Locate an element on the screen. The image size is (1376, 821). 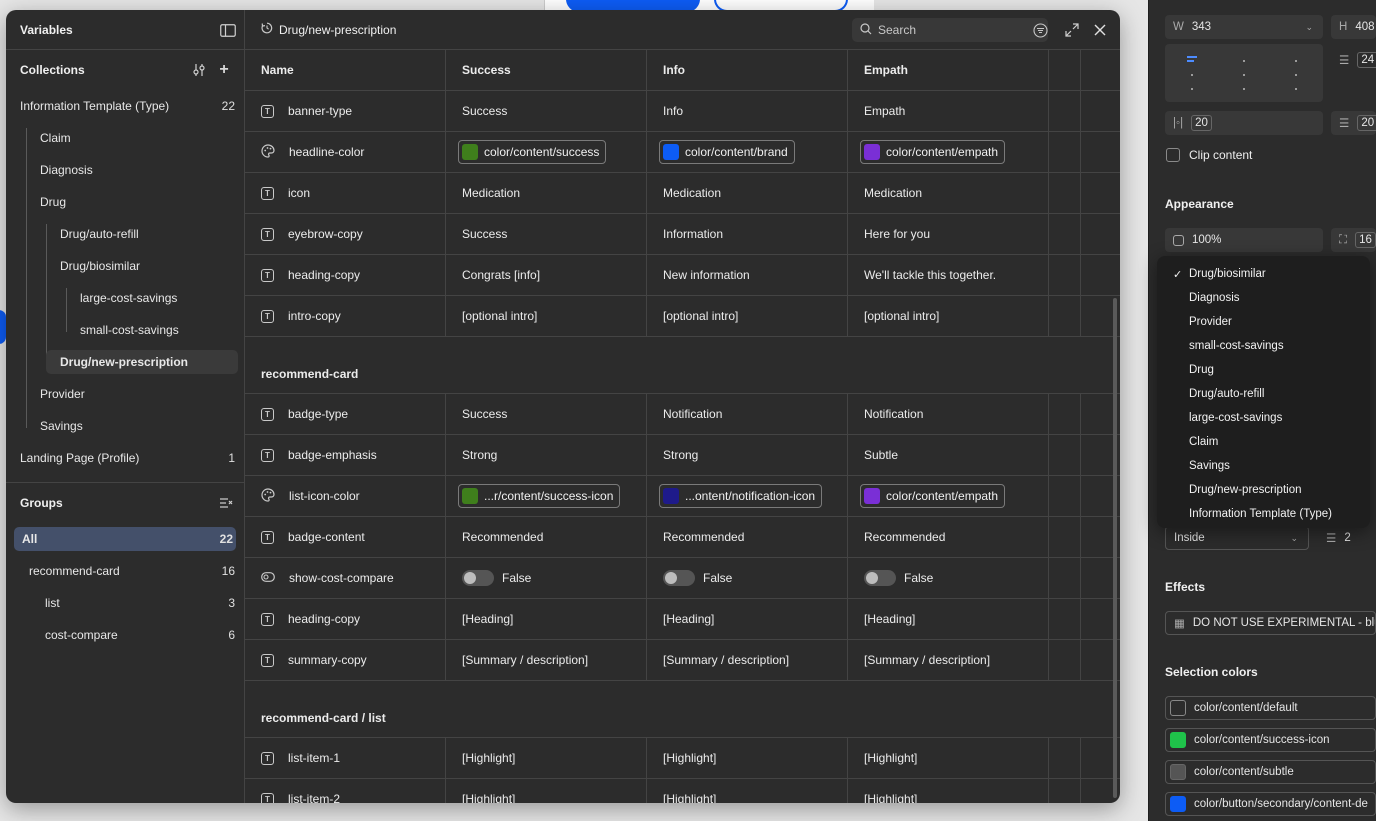
group-list: list 3 is located at coordinates (140, 603).